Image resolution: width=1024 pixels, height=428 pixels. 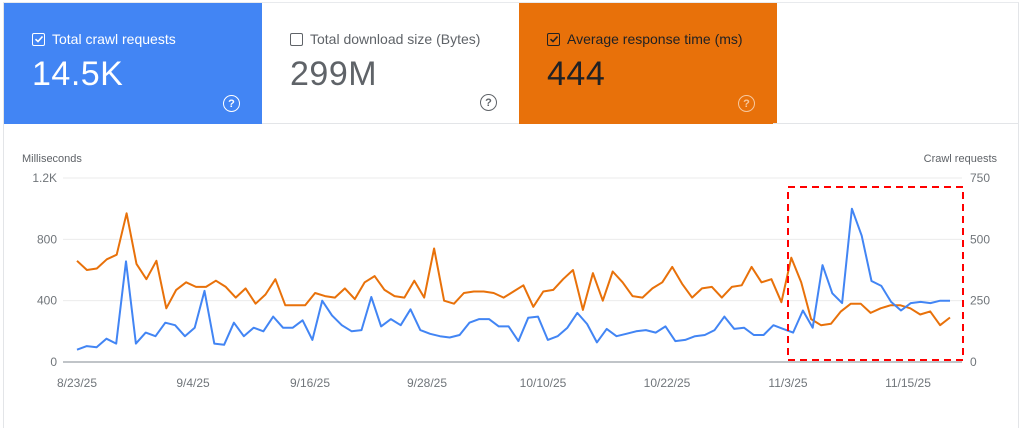 I want to click on x-axis-tick: 11/15/25, so click(x=908, y=383).